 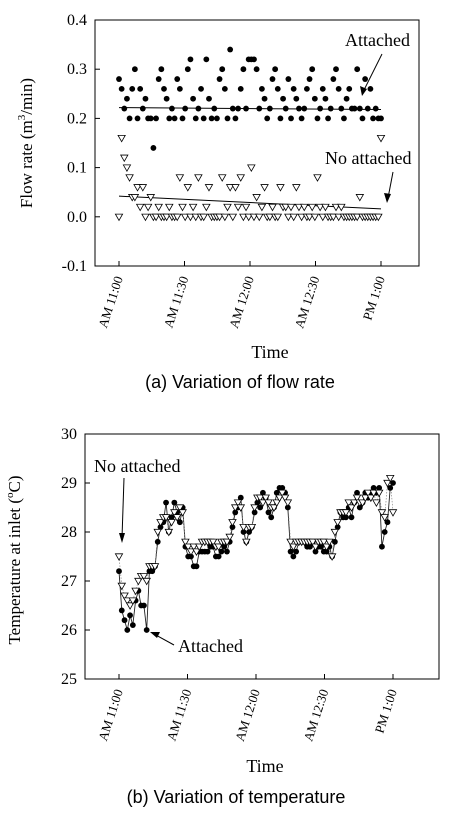 I want to click on x-tick-label: AM 12:30, so click(x=315, y=715).